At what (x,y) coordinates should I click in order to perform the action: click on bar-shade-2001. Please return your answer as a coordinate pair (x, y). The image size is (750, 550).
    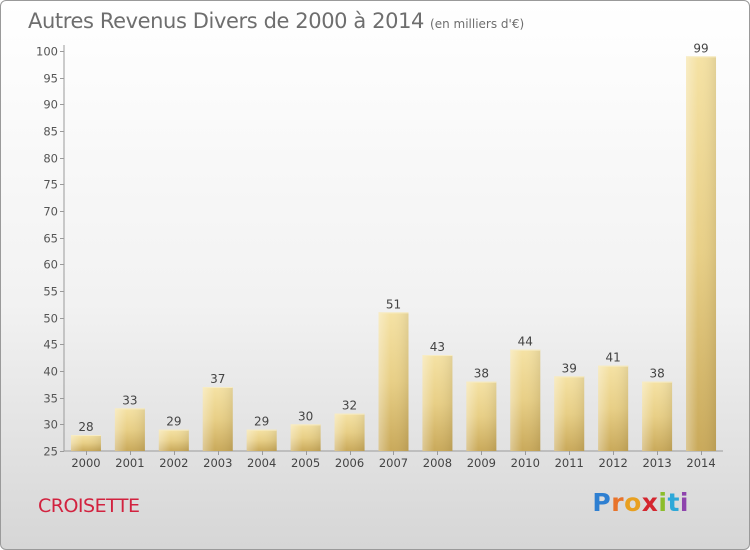
    Looking at the image, I should click on (129, 429).